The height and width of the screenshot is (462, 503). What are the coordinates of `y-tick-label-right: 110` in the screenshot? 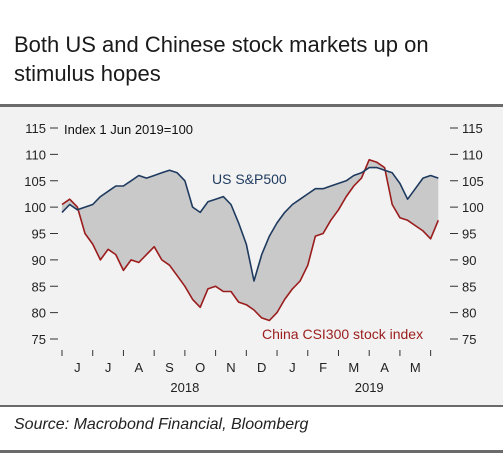 It's located at (472, 154).